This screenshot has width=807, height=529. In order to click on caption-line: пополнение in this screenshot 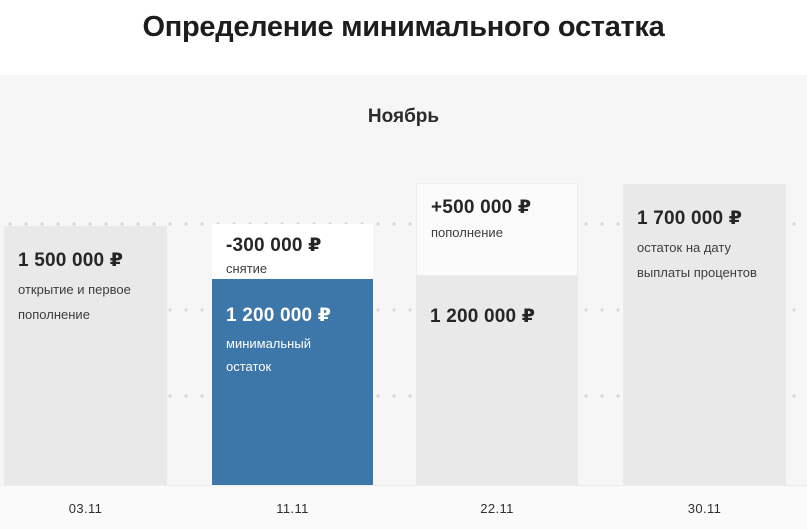, I will do `click(54, 314)`.